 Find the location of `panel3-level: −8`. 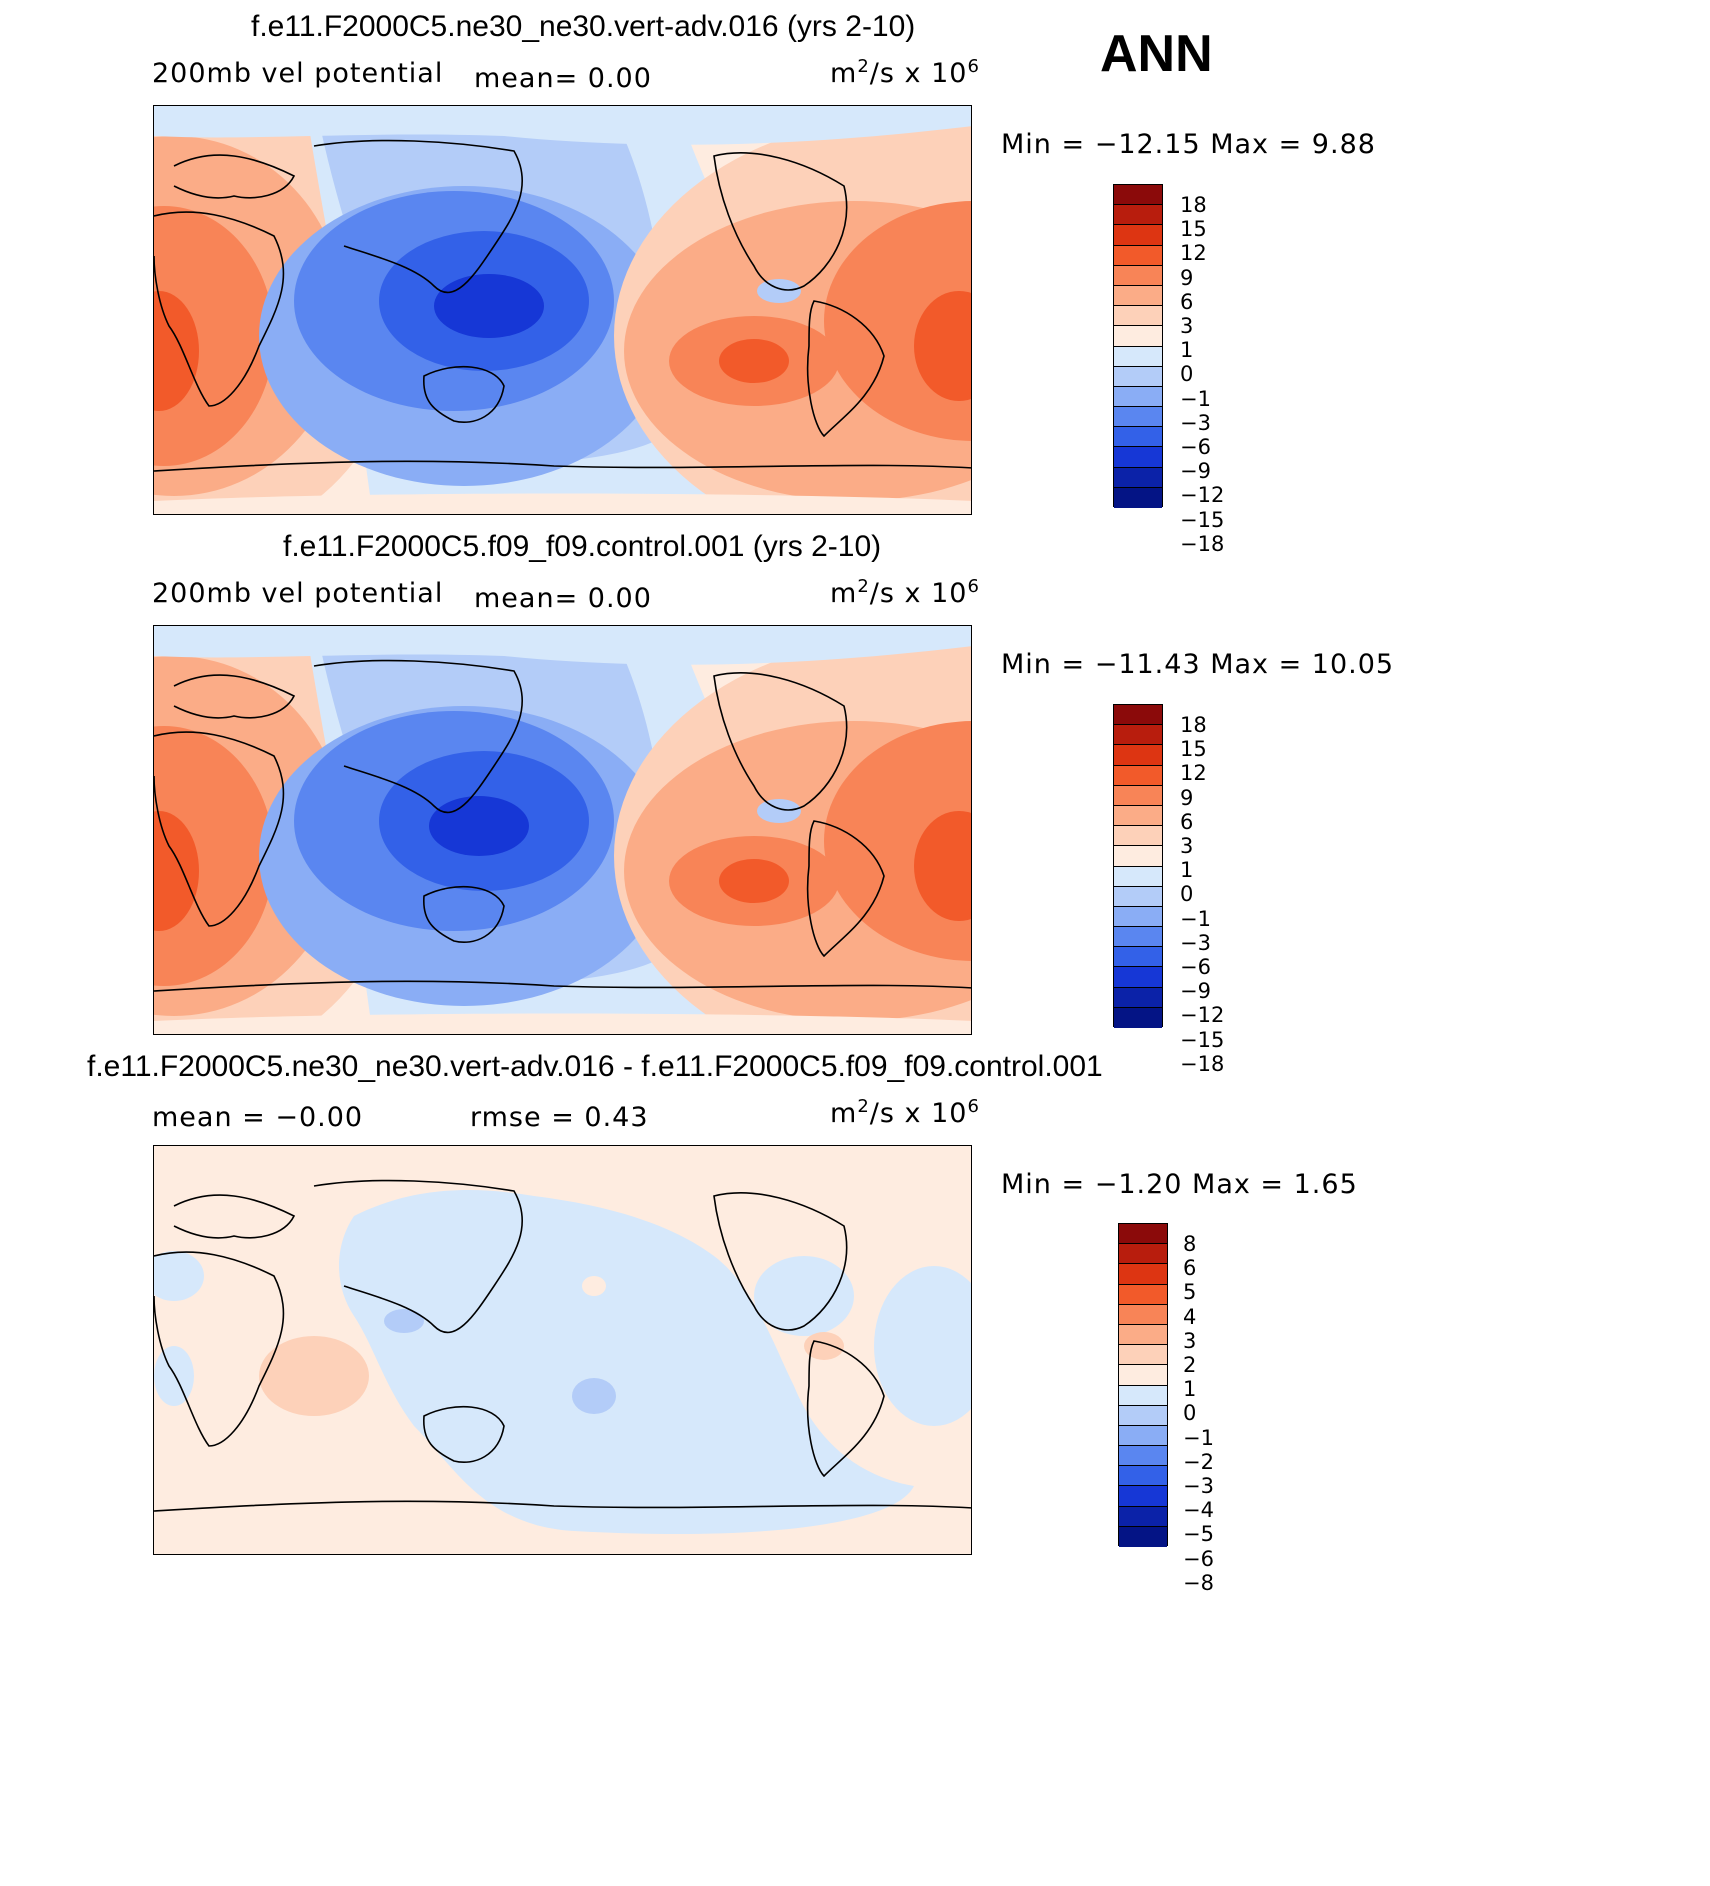

panel3-level: −8 is located at coordinates (1198, 1582).